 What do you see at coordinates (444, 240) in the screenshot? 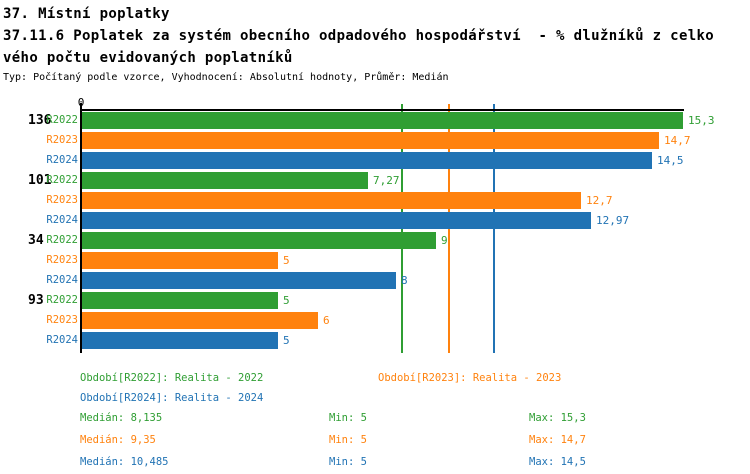
I see `bar-value-label: 9` at bounding box center [444, 240].